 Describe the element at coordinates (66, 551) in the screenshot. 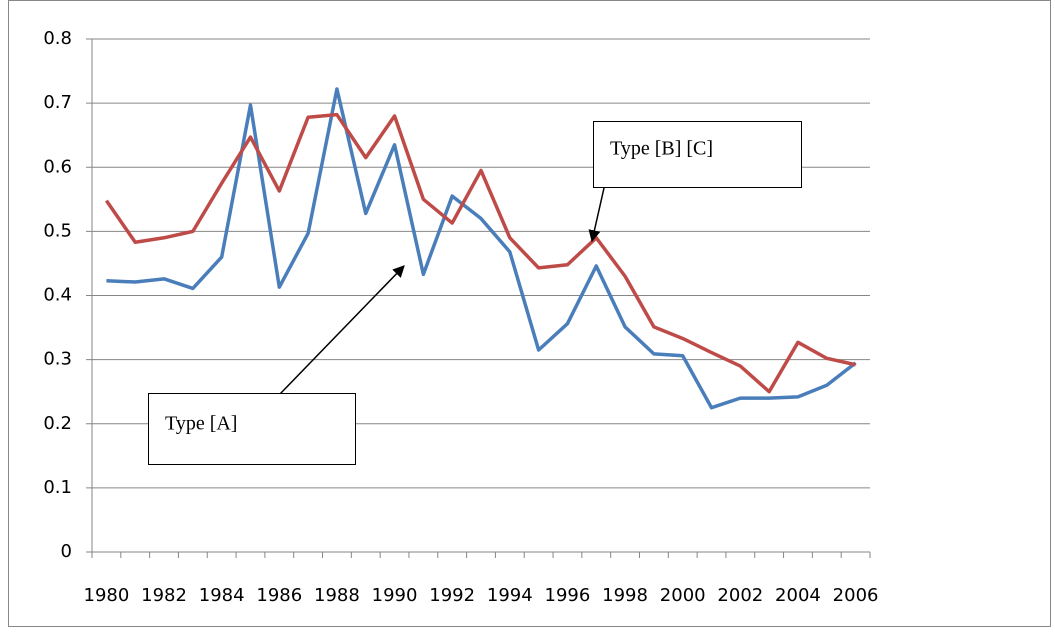

I see `y-tick-label: 0` at that location.